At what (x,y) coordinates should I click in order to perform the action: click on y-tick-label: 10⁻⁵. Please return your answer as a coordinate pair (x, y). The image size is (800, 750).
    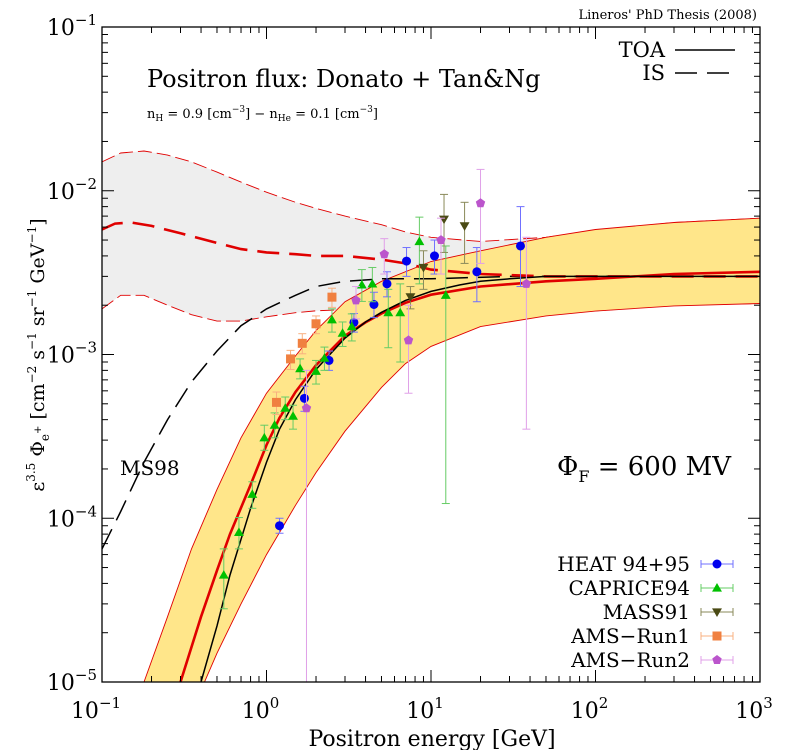
    Looking at the image, I should click on (72, 681).